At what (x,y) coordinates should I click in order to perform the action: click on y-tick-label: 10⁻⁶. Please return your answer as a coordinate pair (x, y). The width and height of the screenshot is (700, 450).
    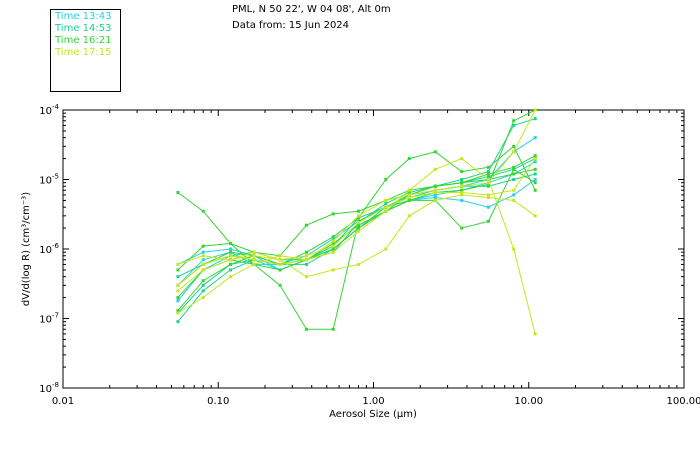
    Looking at the image, I should click on (49, 249).